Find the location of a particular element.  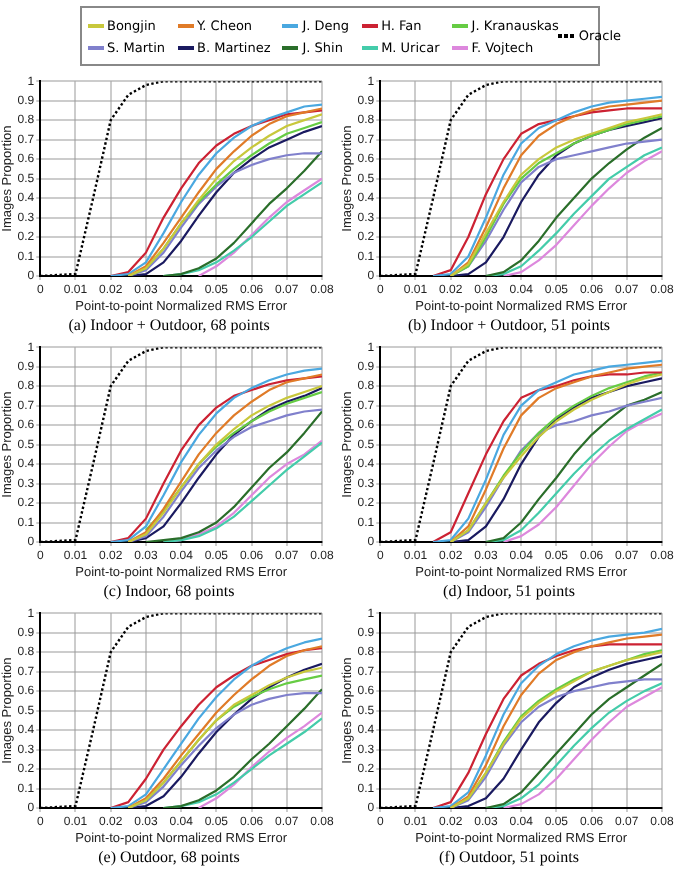

text: (c) Indoor, 68 points is located at coordinates (169, 592).